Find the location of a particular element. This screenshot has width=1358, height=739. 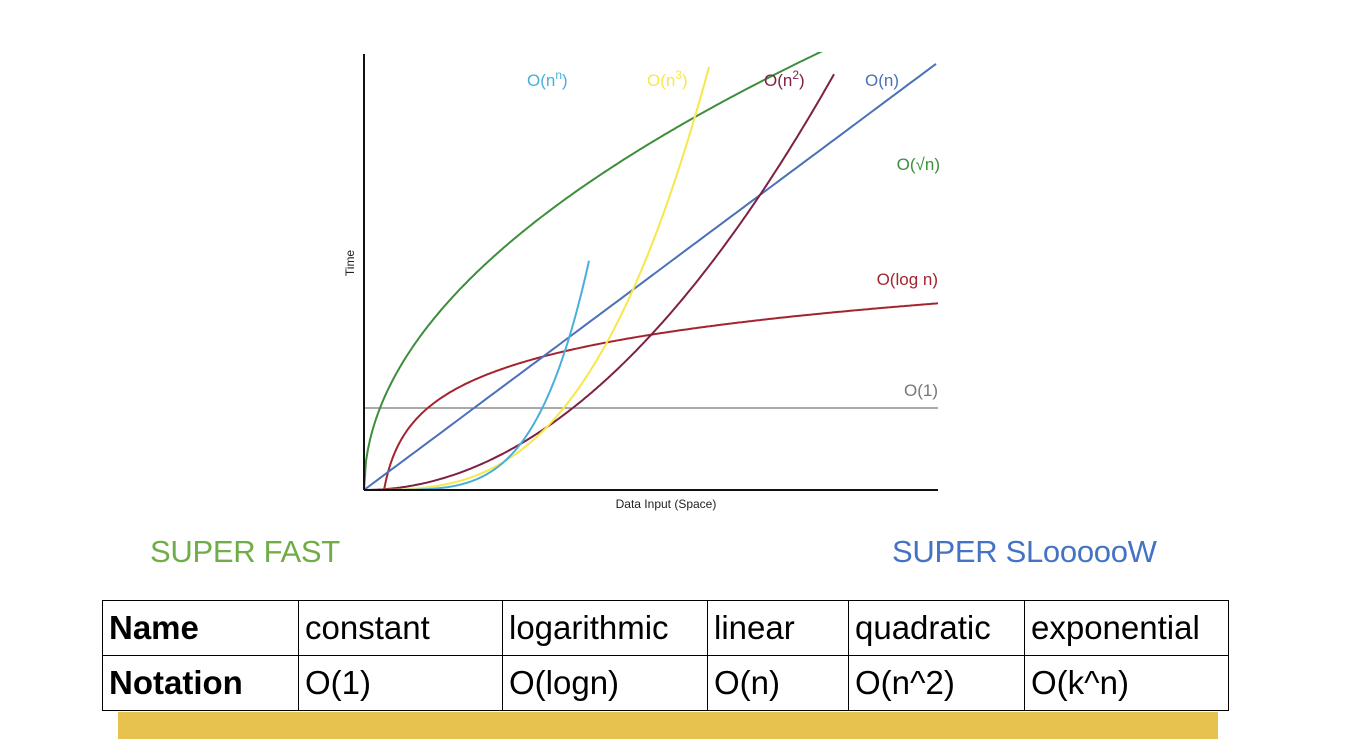

super-fast-caption: SUPER FAST is located at coordinates (245, 551).